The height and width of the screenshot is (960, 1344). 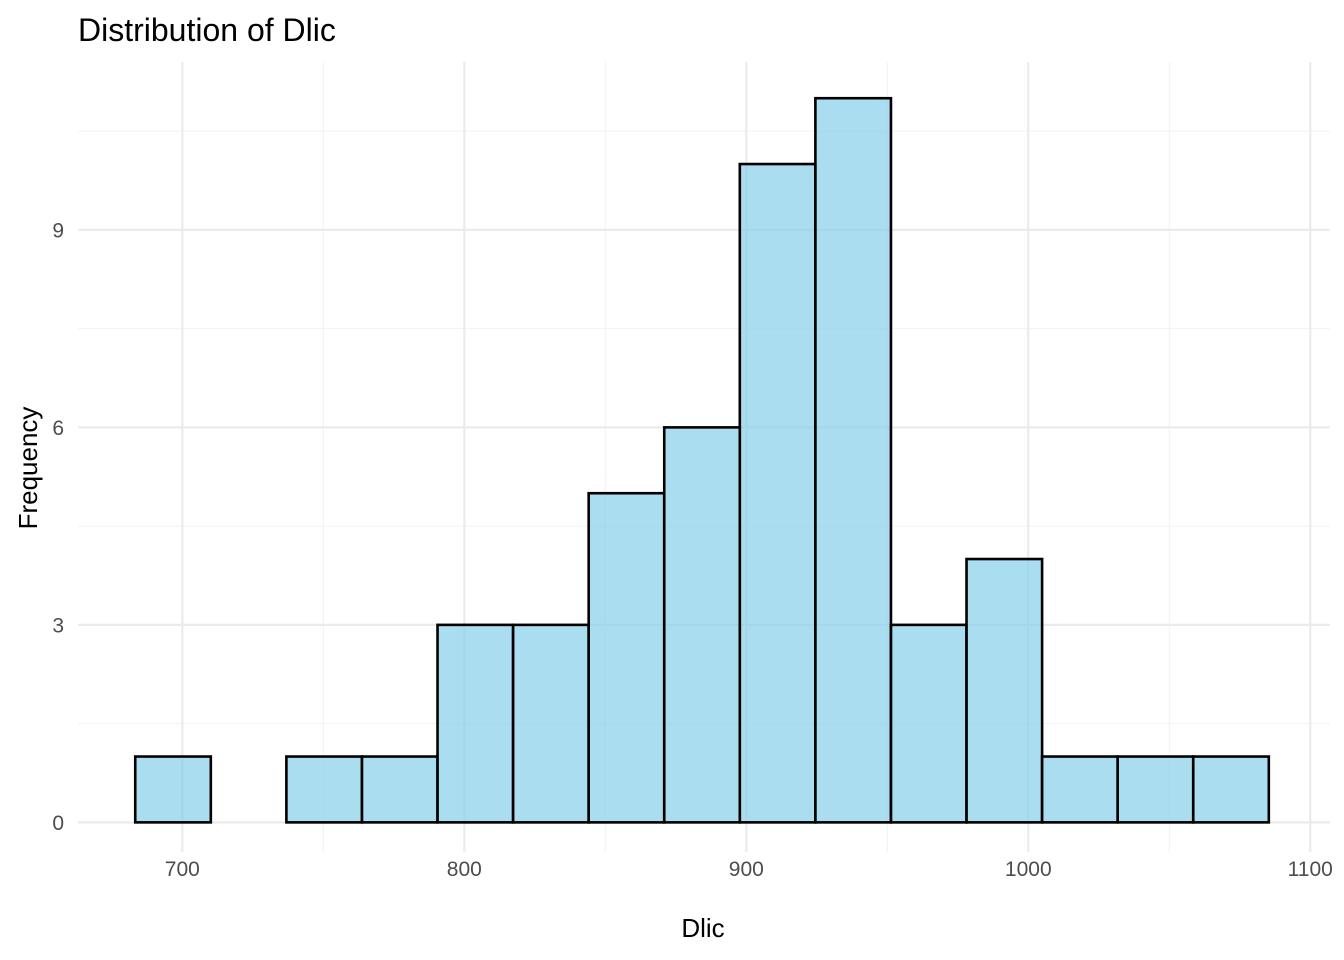 What do you see at coordinates (702, 928) in the screenshot?
I see `x-axis-title: Dlic` at bounding box center [702, 928].